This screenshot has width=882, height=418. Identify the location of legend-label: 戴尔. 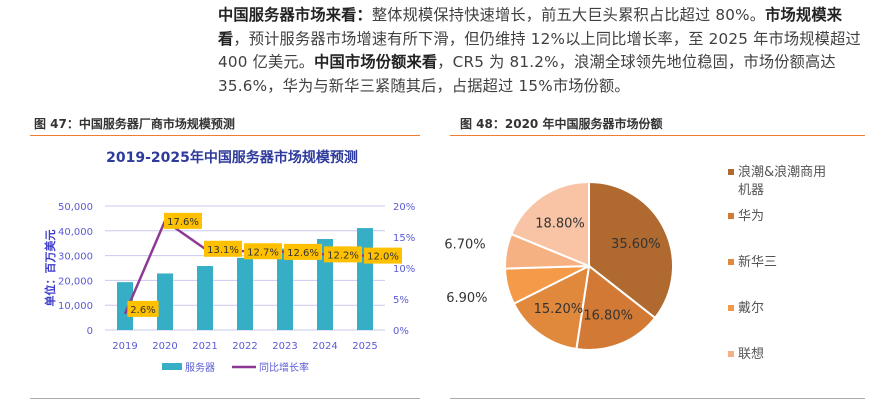
(751, 308).